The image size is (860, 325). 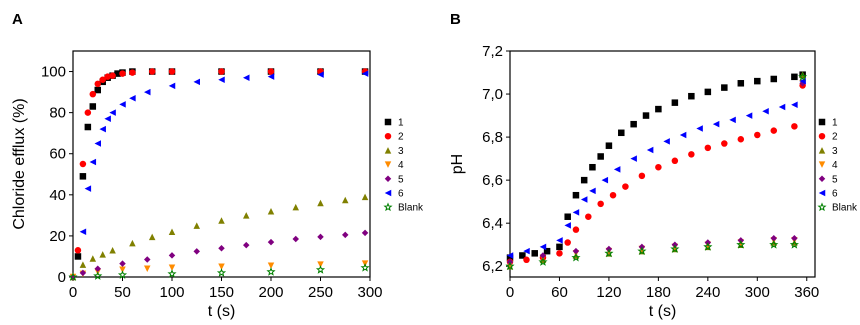 What do you see at coordinates (53, 72) in the screenshot?
I see `y-tick-label: 100` at bounding box center [53, 72].